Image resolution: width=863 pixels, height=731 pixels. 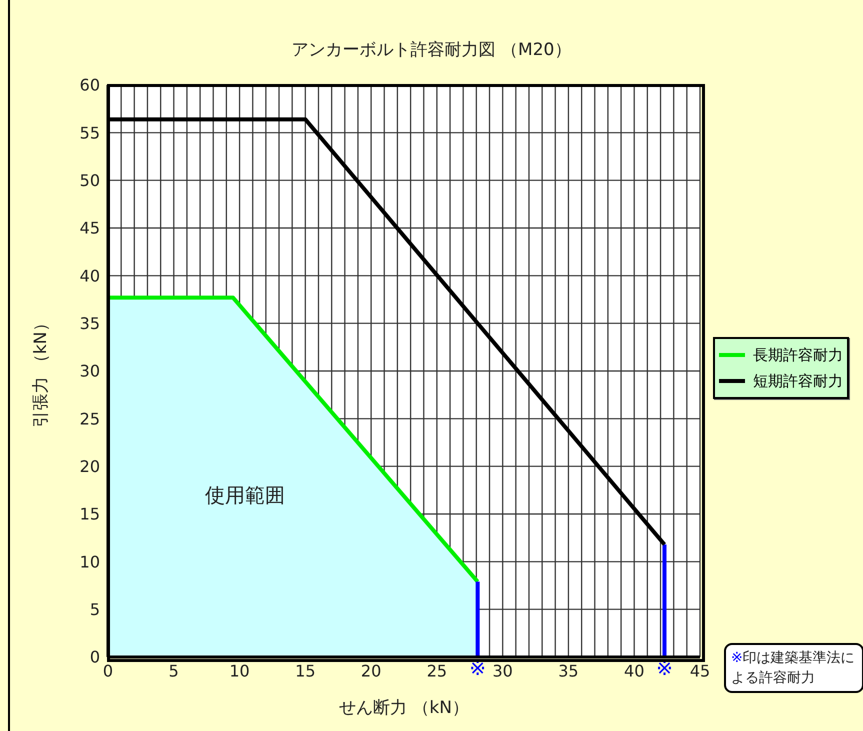 What do you see at coordinates (798, 355) in the screenshot?
I see `legend-label: 長期許容耐力` at bounding box center [798, 355].